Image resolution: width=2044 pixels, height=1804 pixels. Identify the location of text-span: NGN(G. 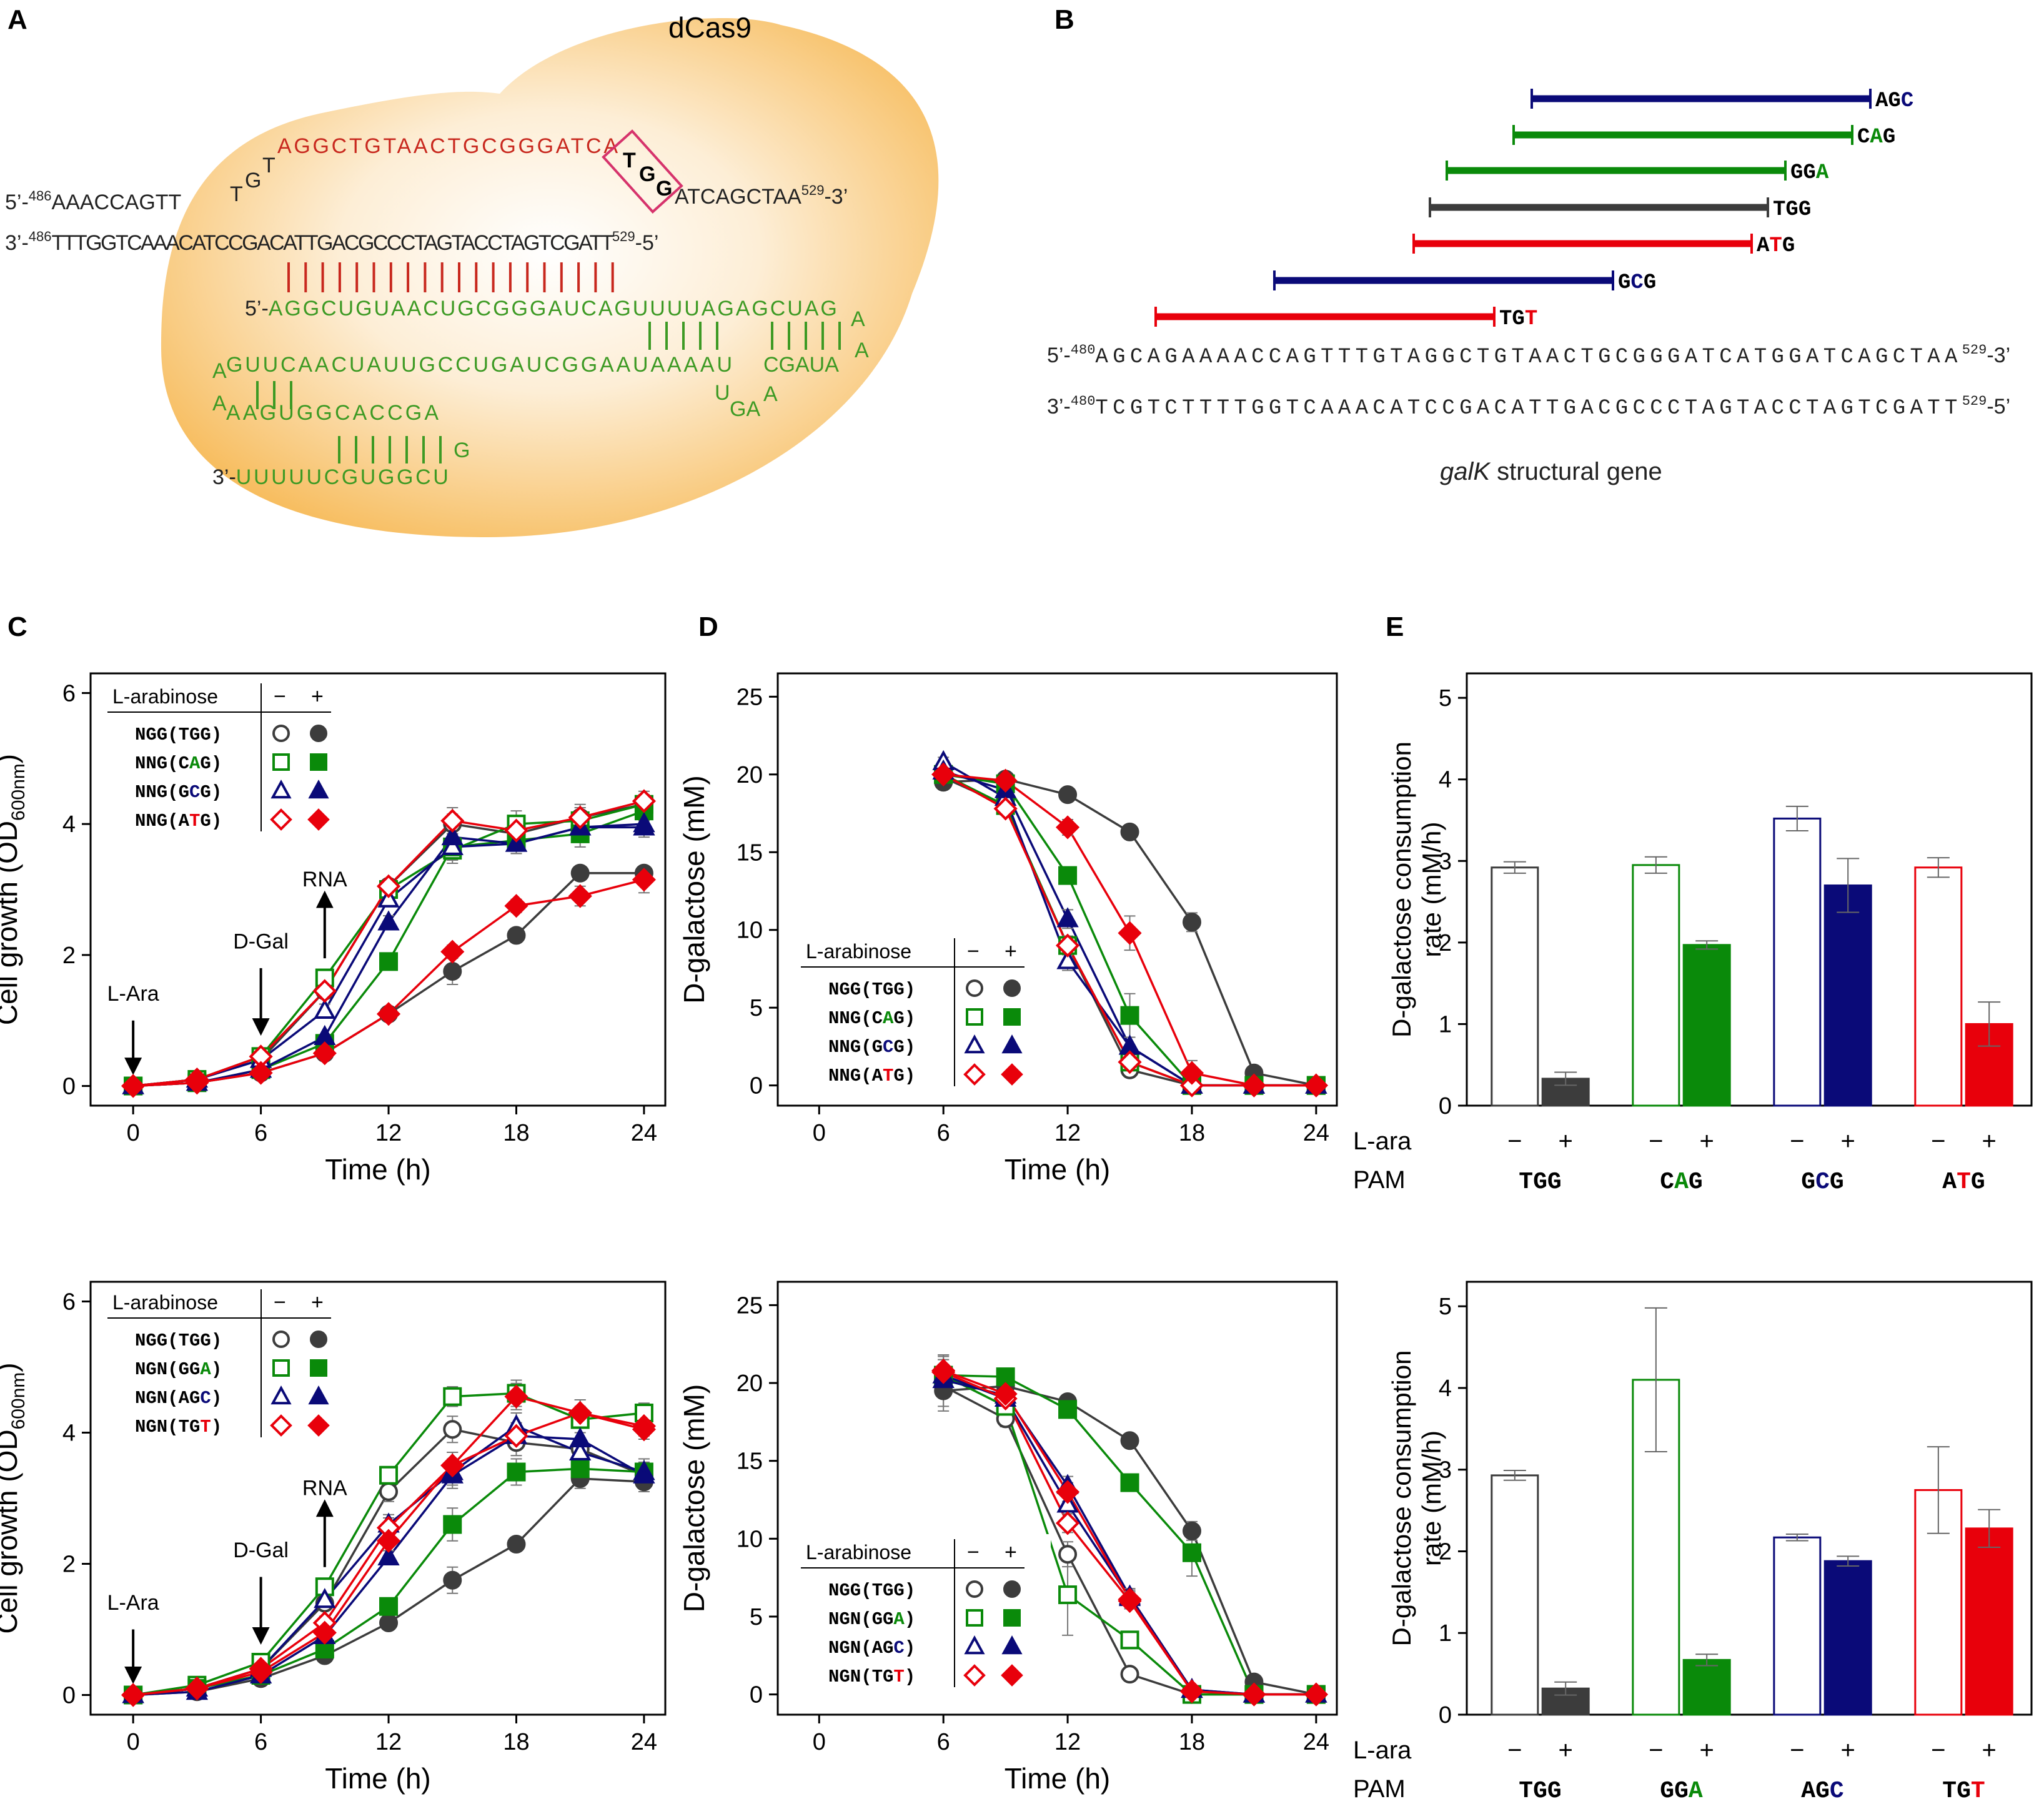
(855, 1619).